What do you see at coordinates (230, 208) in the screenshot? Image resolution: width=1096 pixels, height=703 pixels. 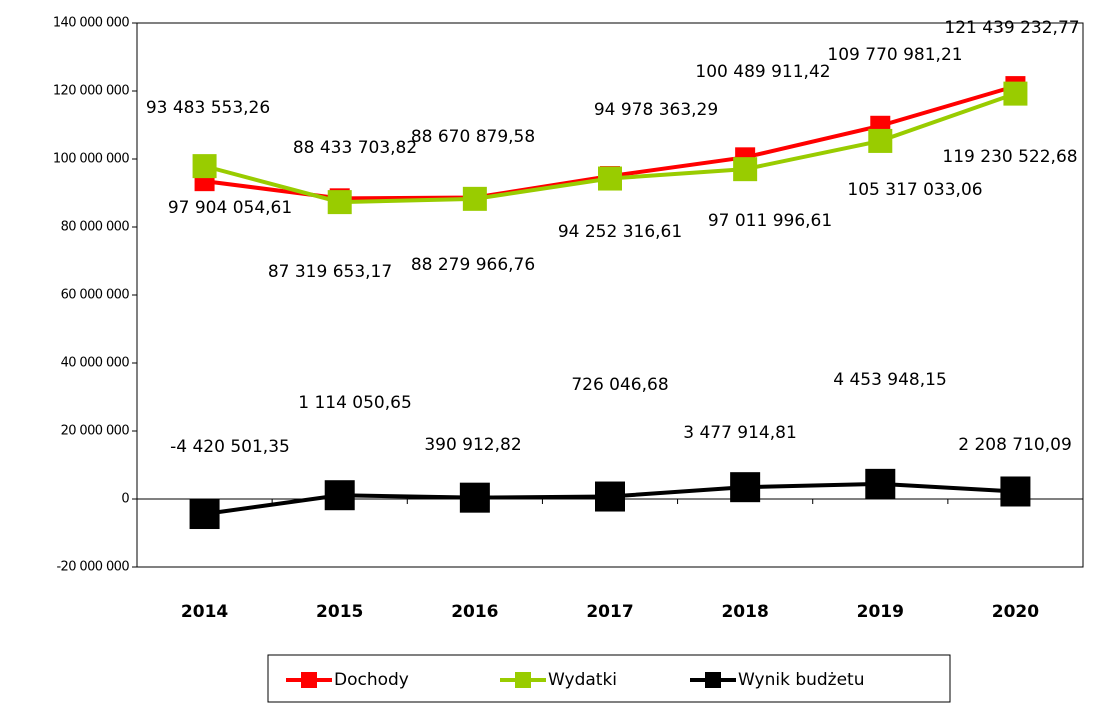 I see `data-label: 97 904 054,61` at bounding box center [230, 208].